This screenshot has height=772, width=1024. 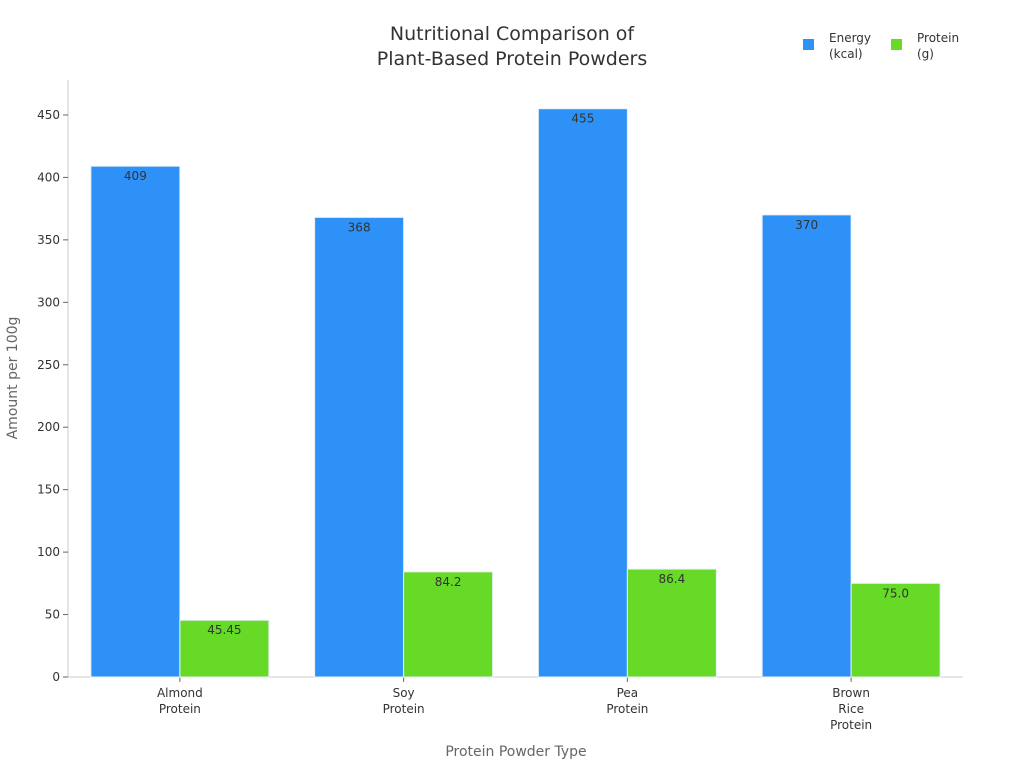 What do you see at coordinates (895, 593) in the screenshot?
I see `data-label: 75.0` at bounding box center [895, 593].